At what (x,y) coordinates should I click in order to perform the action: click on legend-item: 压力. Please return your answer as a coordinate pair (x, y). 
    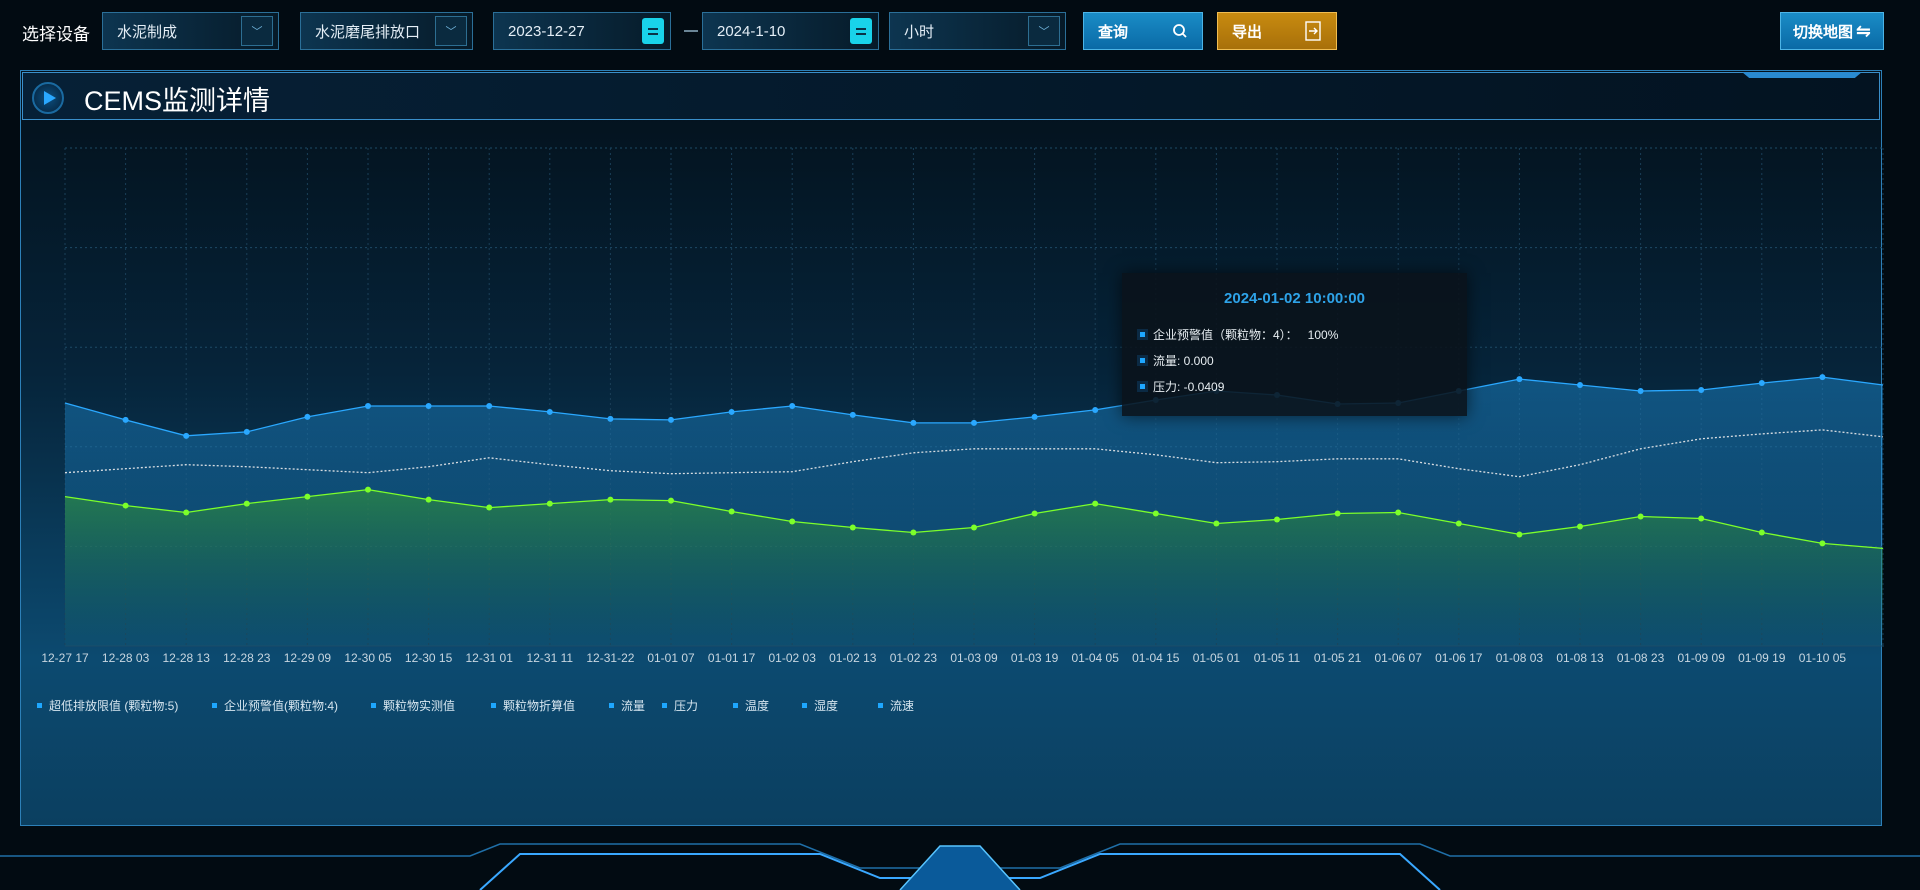
    Looking at the image, I should click on (680, 705).